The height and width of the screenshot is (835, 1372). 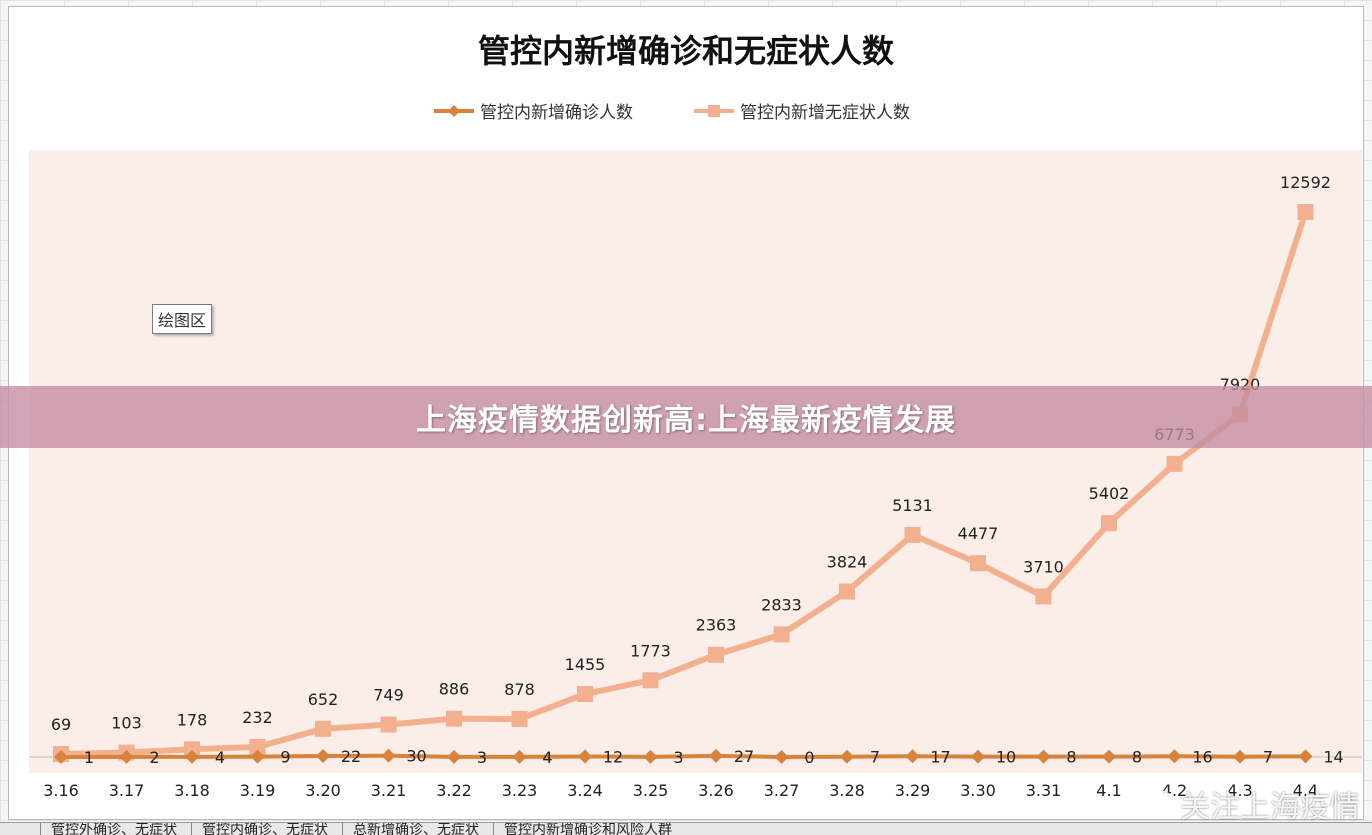 I want to click on sheet-tab-2: 管控内确诊、无症状, so click(x=264, y=829).